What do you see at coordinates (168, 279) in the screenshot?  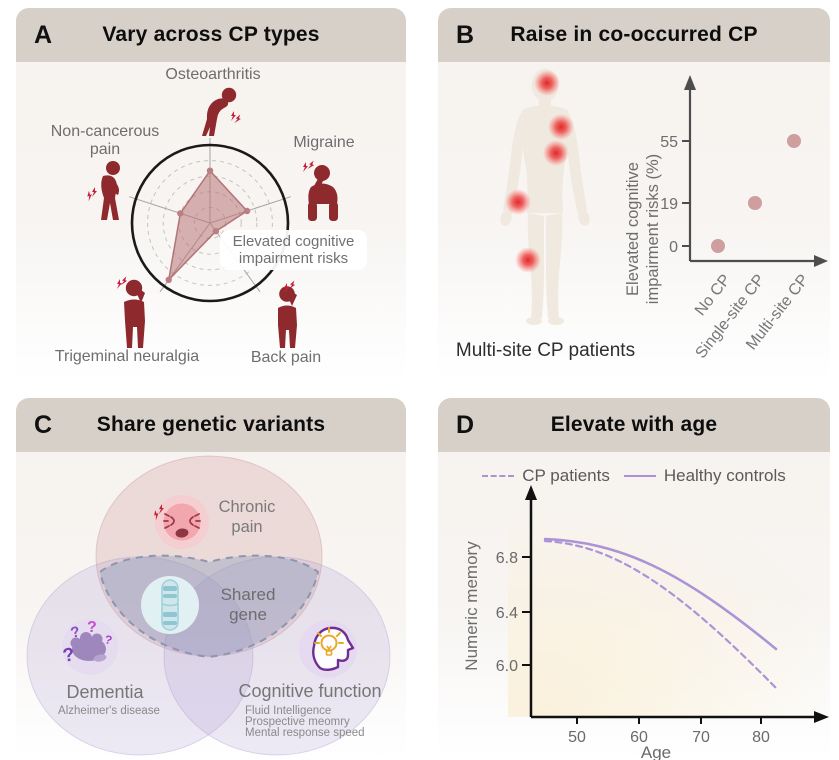 I see `radar-point-trigeminal` at bounding box center [168, 279].